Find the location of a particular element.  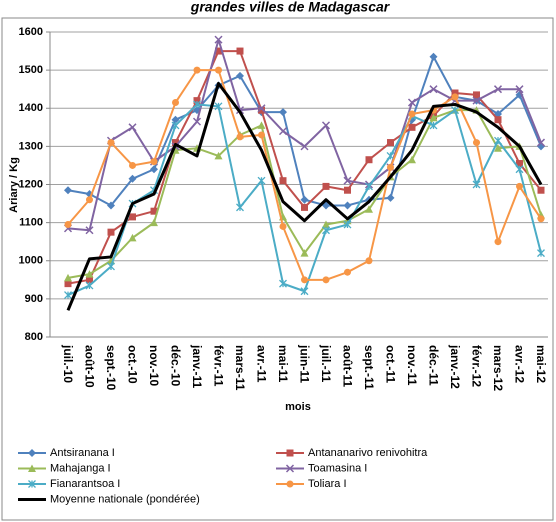

x-tick-label: mars-12 is located at coordinates (498, 368).